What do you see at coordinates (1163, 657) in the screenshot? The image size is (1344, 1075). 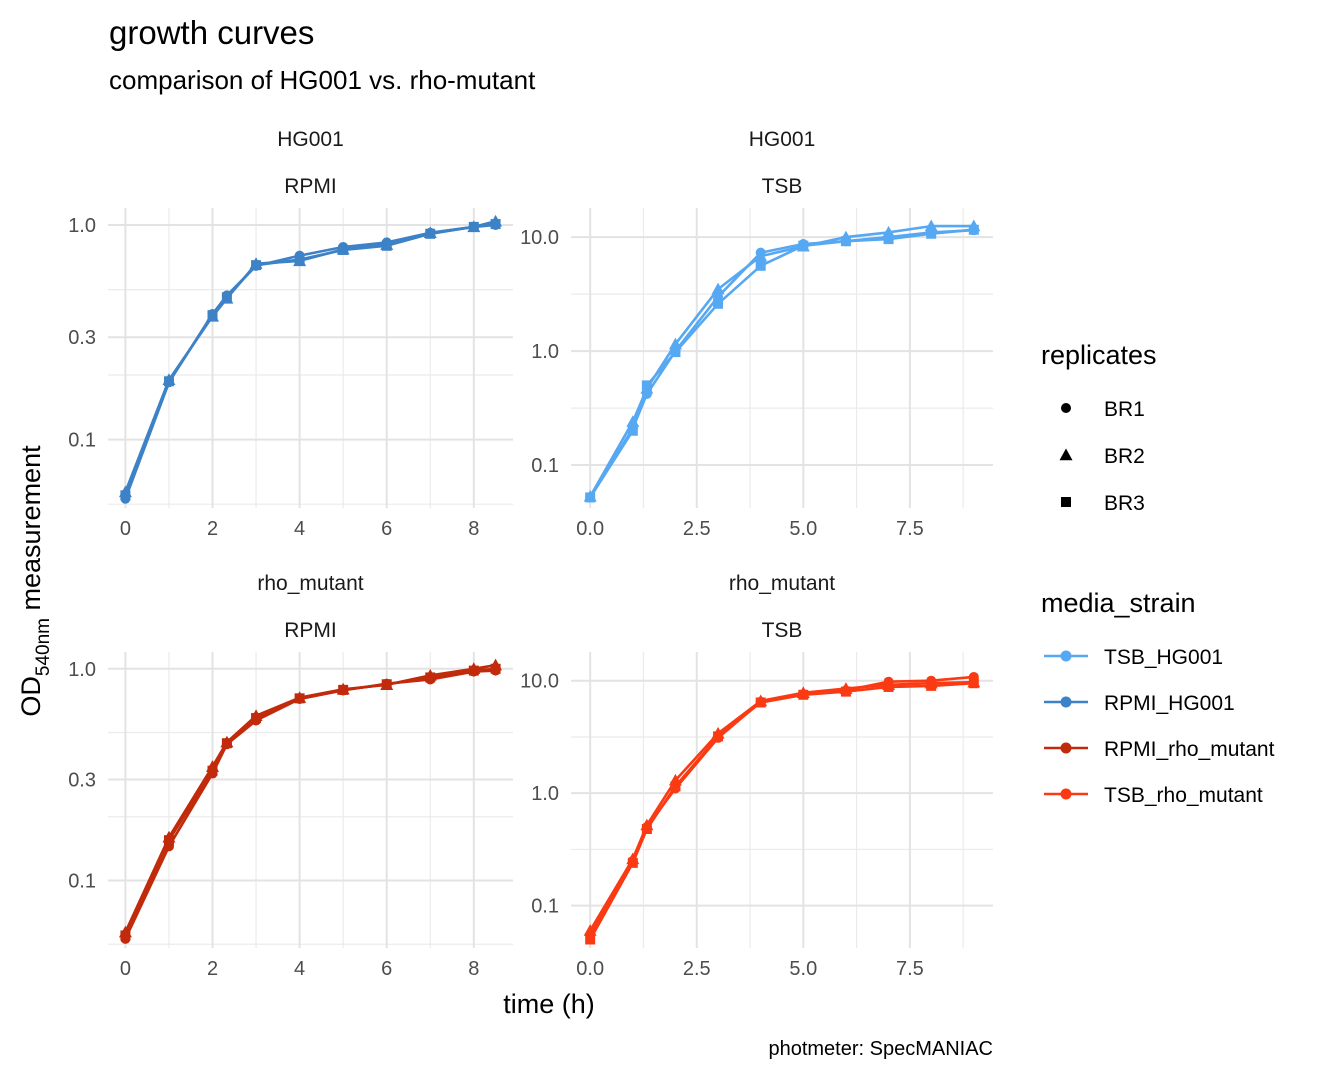 I see `legend-label-TSB_HG001: TSB_HG001` at bounding box center [1163, 657].